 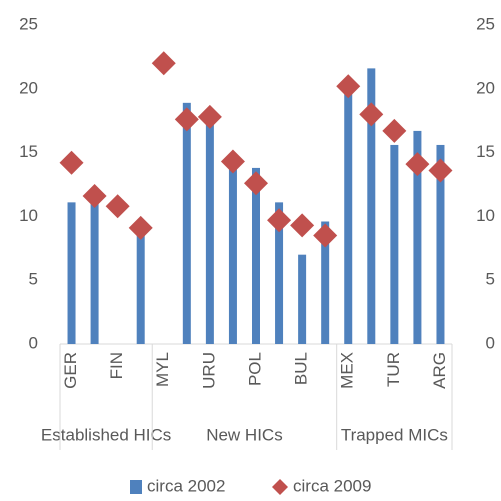 I want to click on y2-tick-label: 20, so click(x=485, y=87).